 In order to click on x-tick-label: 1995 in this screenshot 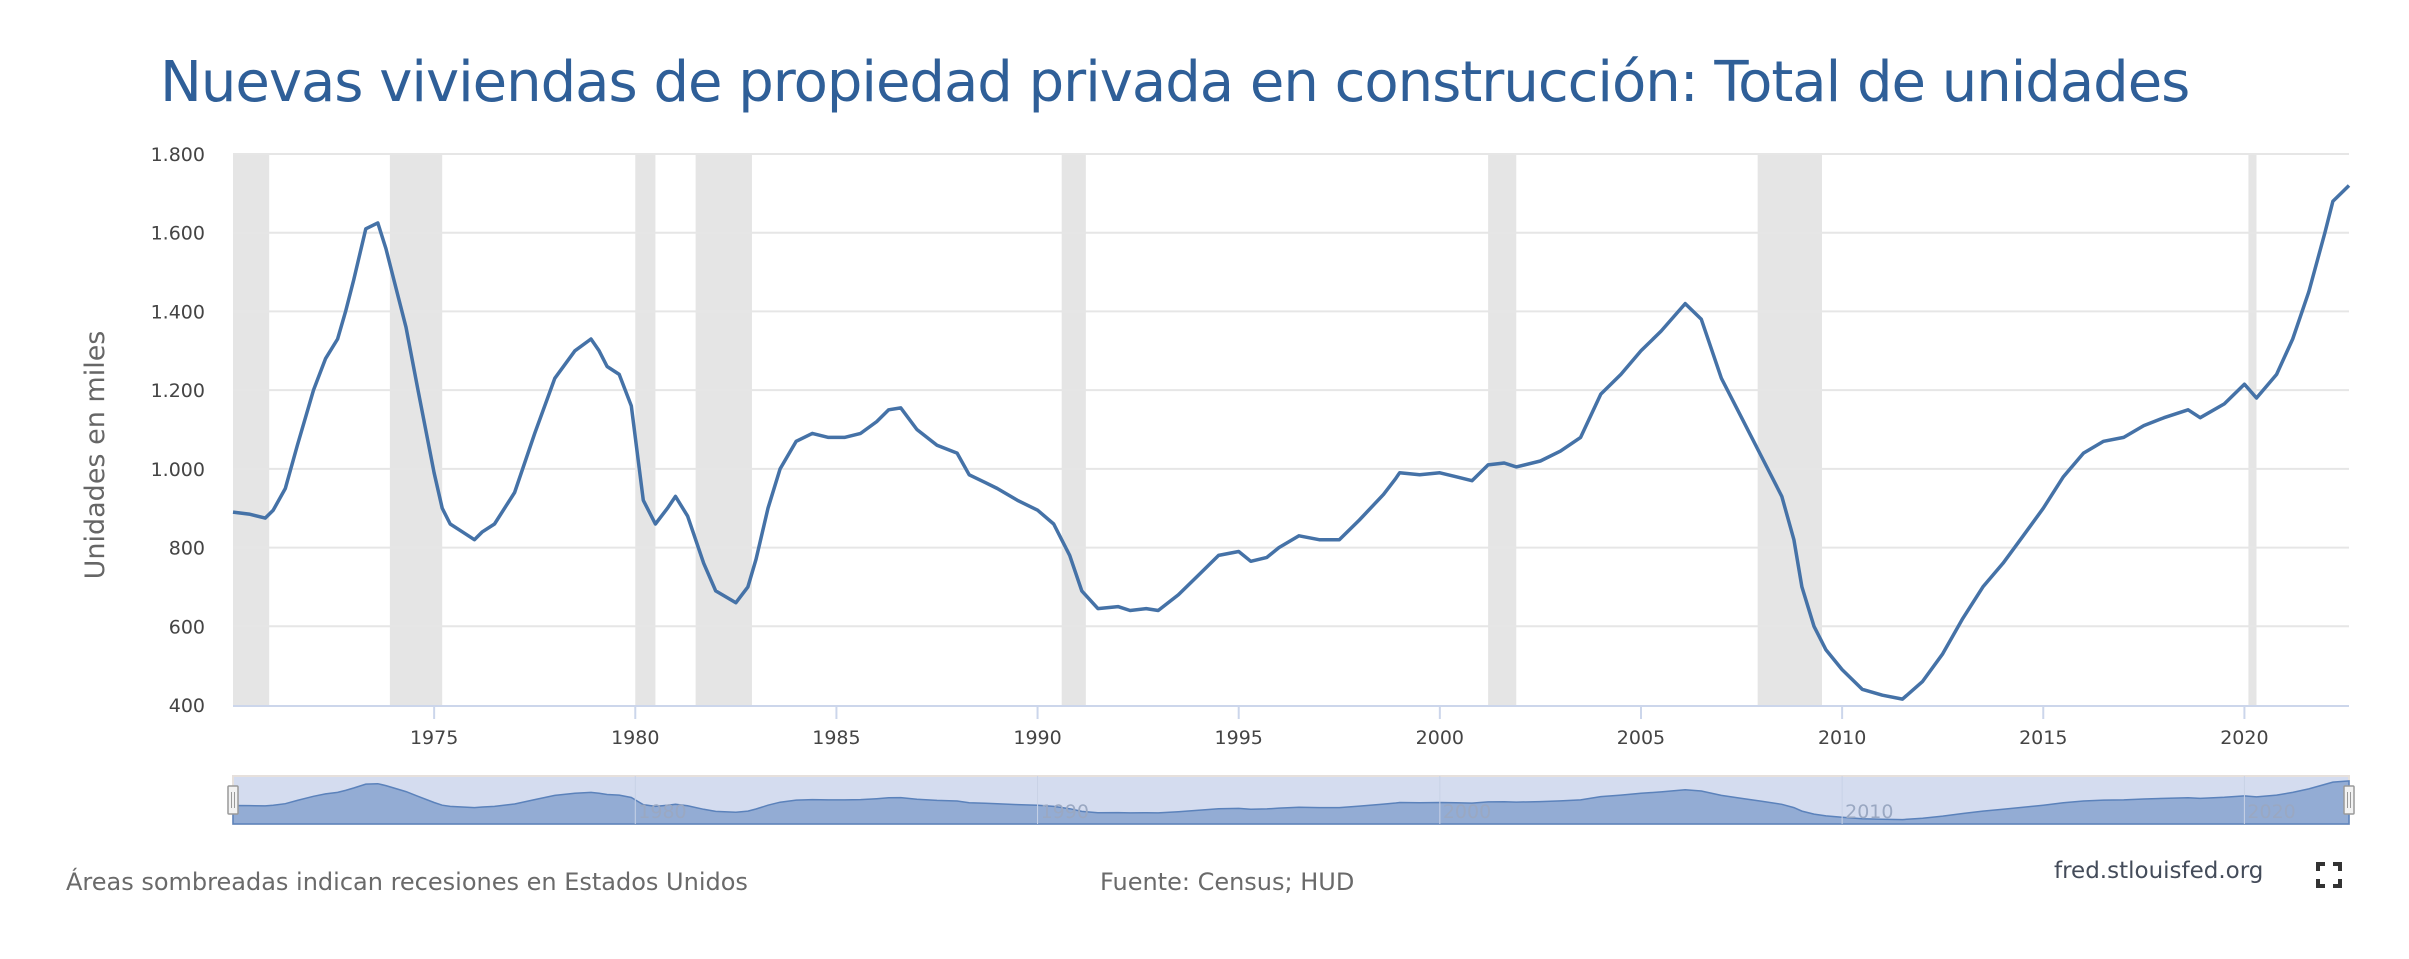, I will do `click(1239, 738)`.